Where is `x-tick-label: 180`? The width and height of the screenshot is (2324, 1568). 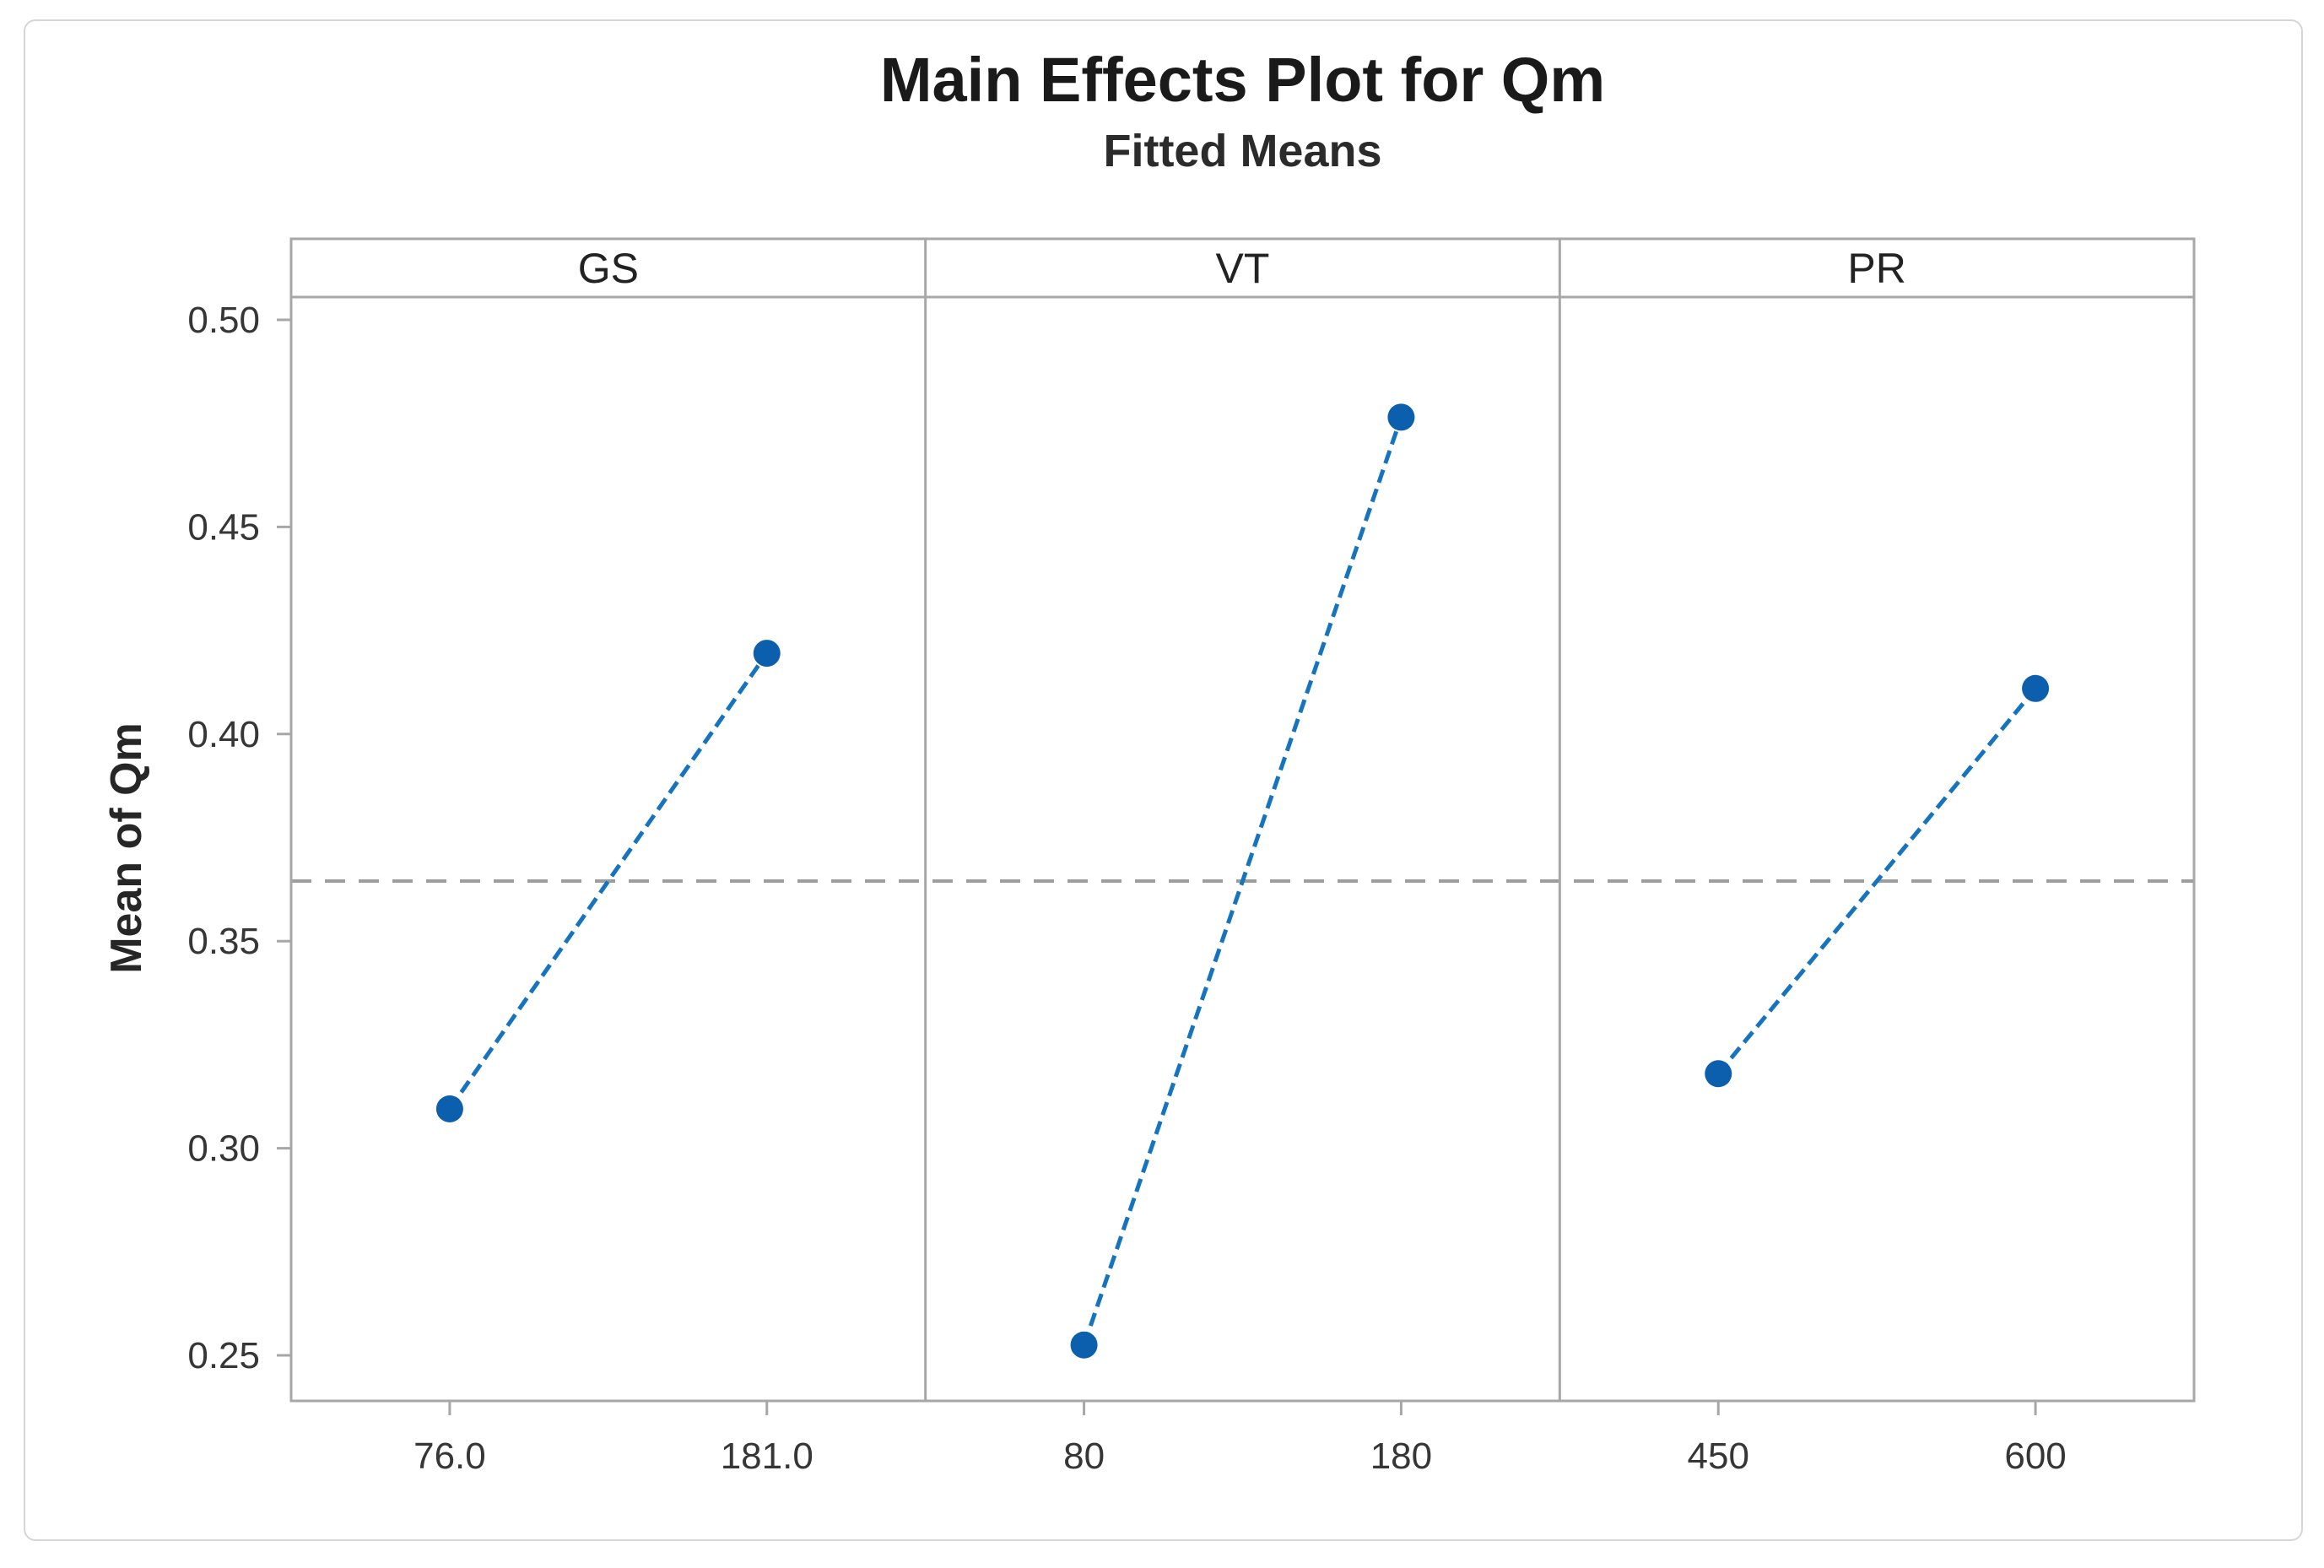 x-tick-label: 180 is located at coordinates (1401, 1456).